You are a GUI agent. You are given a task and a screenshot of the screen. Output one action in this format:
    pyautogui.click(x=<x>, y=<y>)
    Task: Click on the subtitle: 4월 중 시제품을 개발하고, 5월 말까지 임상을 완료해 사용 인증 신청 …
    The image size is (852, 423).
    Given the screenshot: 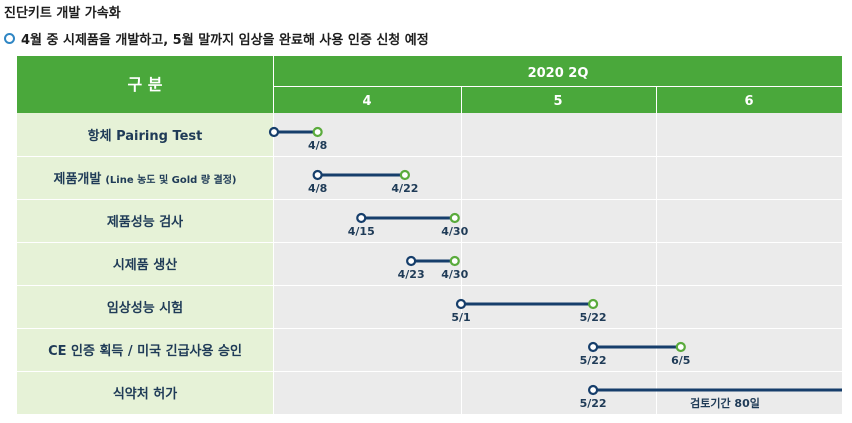 What is the action you would take?
    pyautogui.click(x=216, y=38)
    